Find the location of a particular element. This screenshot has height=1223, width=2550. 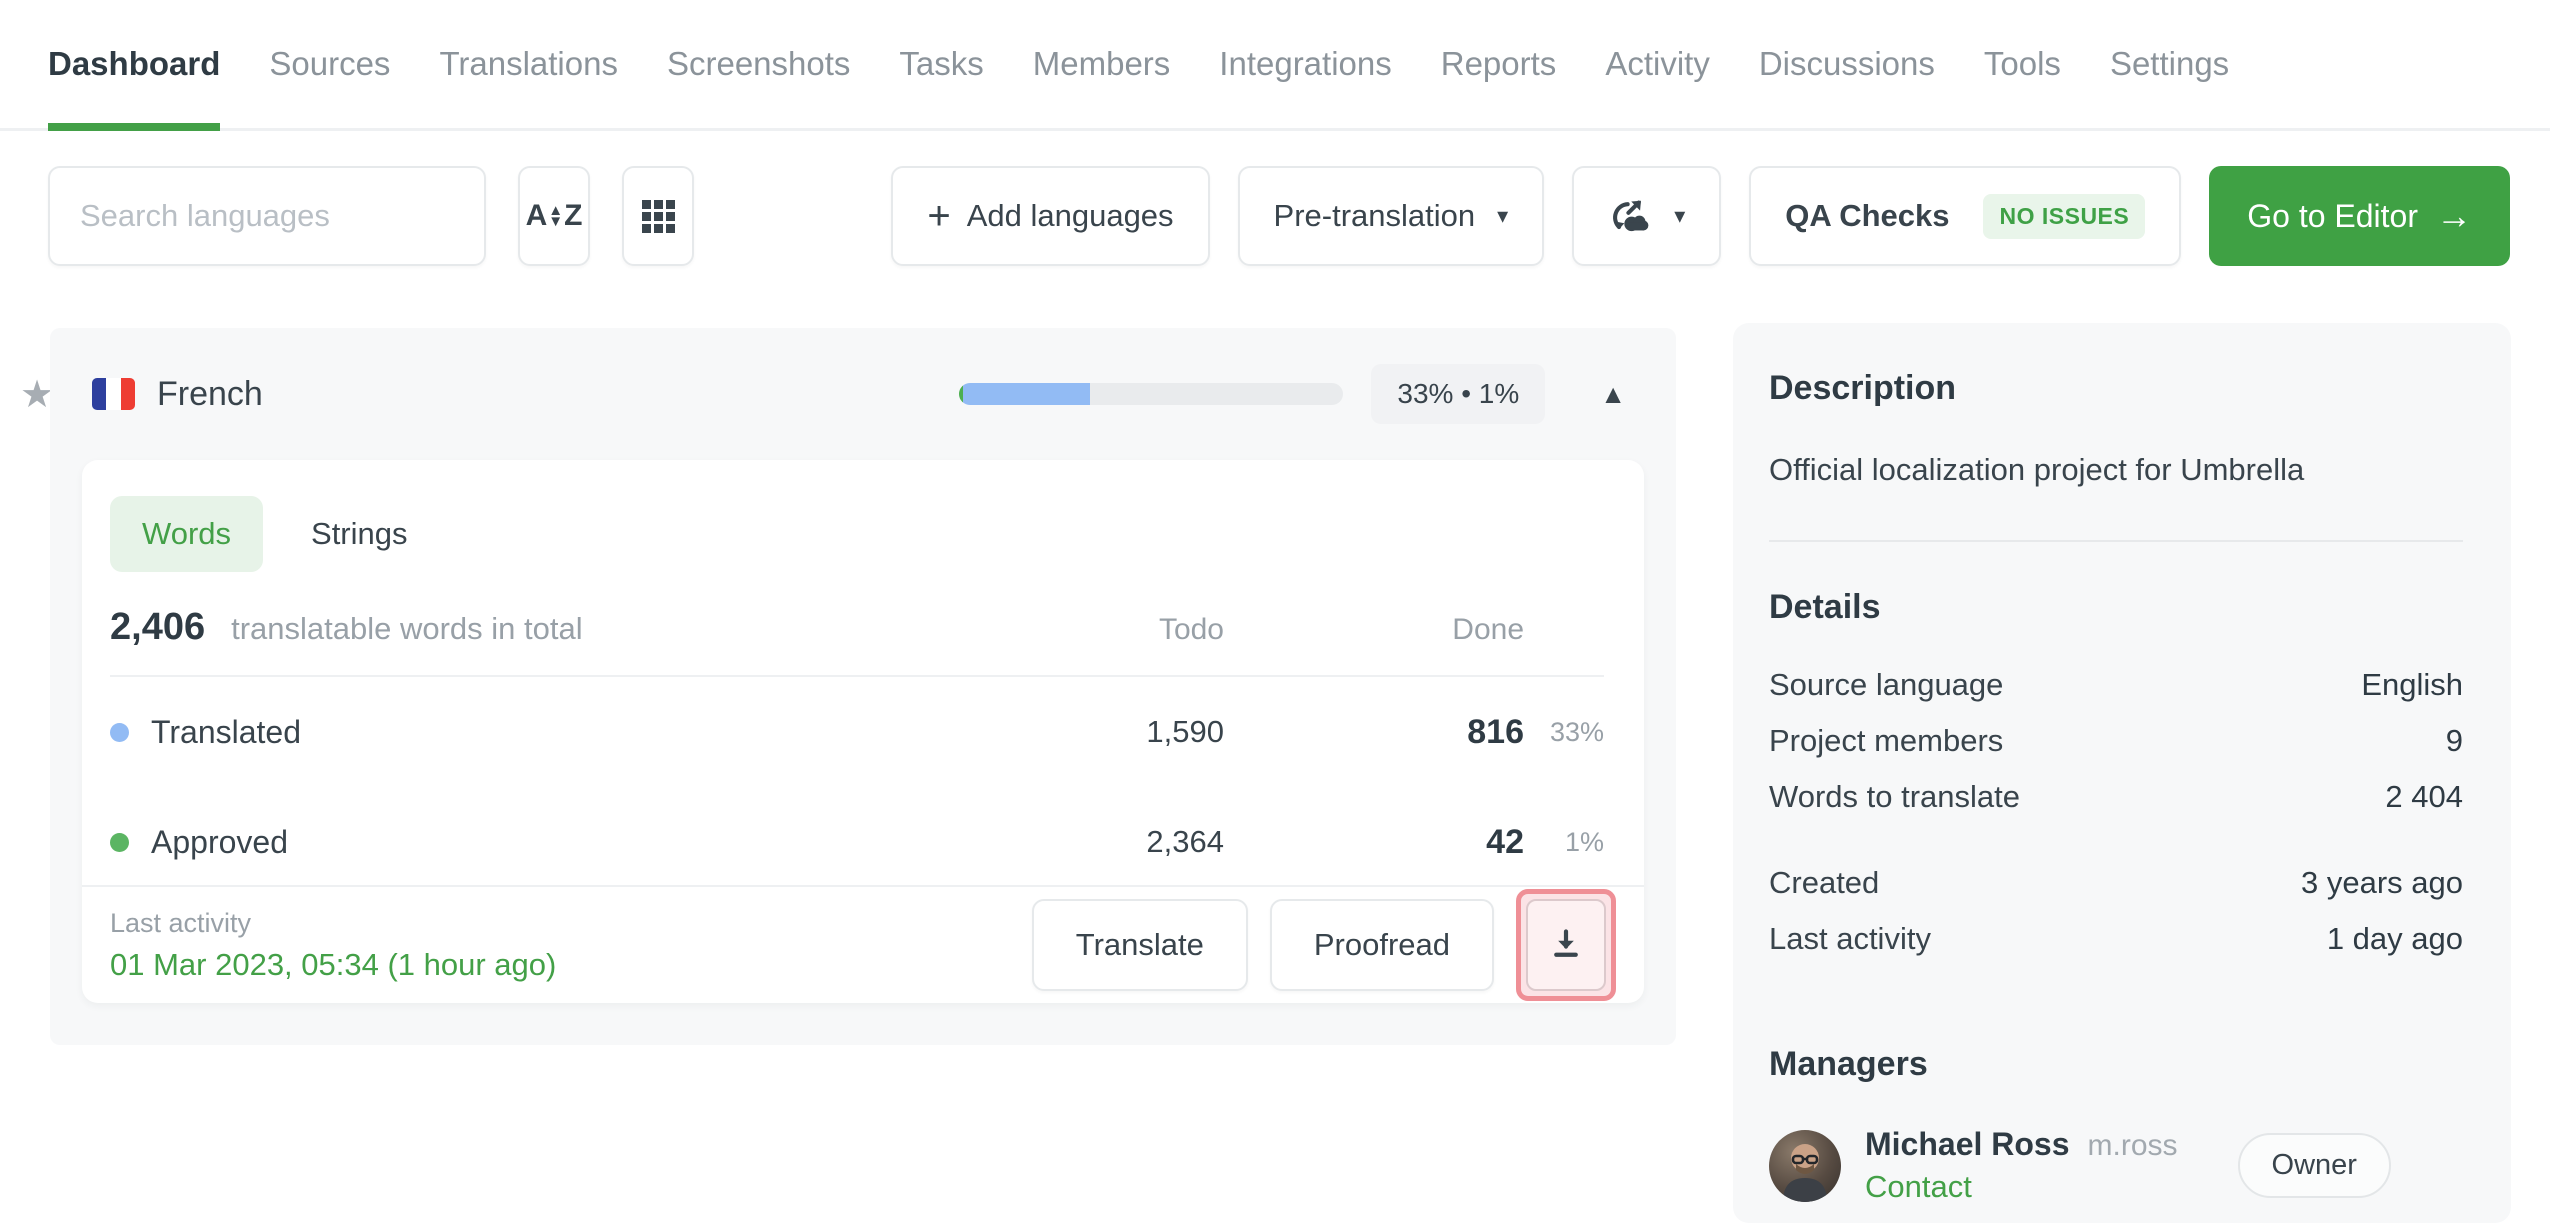

detail-value: 1 day ago is located at coordinates (2394, 938).